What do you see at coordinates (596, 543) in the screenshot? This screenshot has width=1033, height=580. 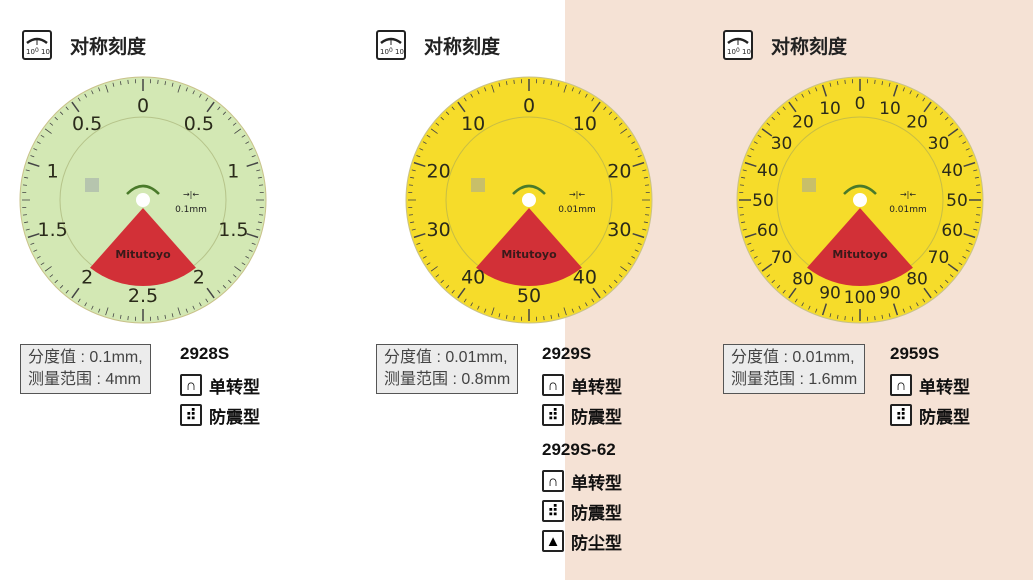 I see `feature-label: 防尘型` at bounding box center [596, 543].